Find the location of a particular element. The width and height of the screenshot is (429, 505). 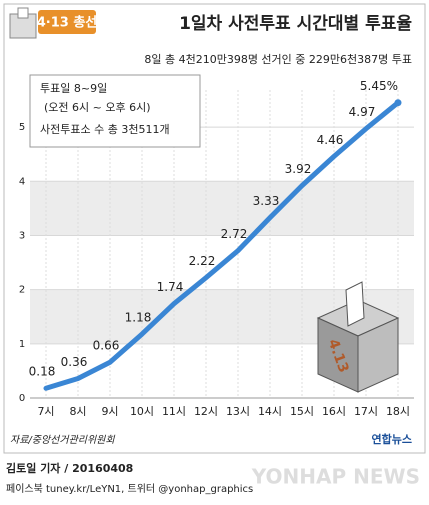

x-tick-label: 14시 is located at coordinates (270, 411).